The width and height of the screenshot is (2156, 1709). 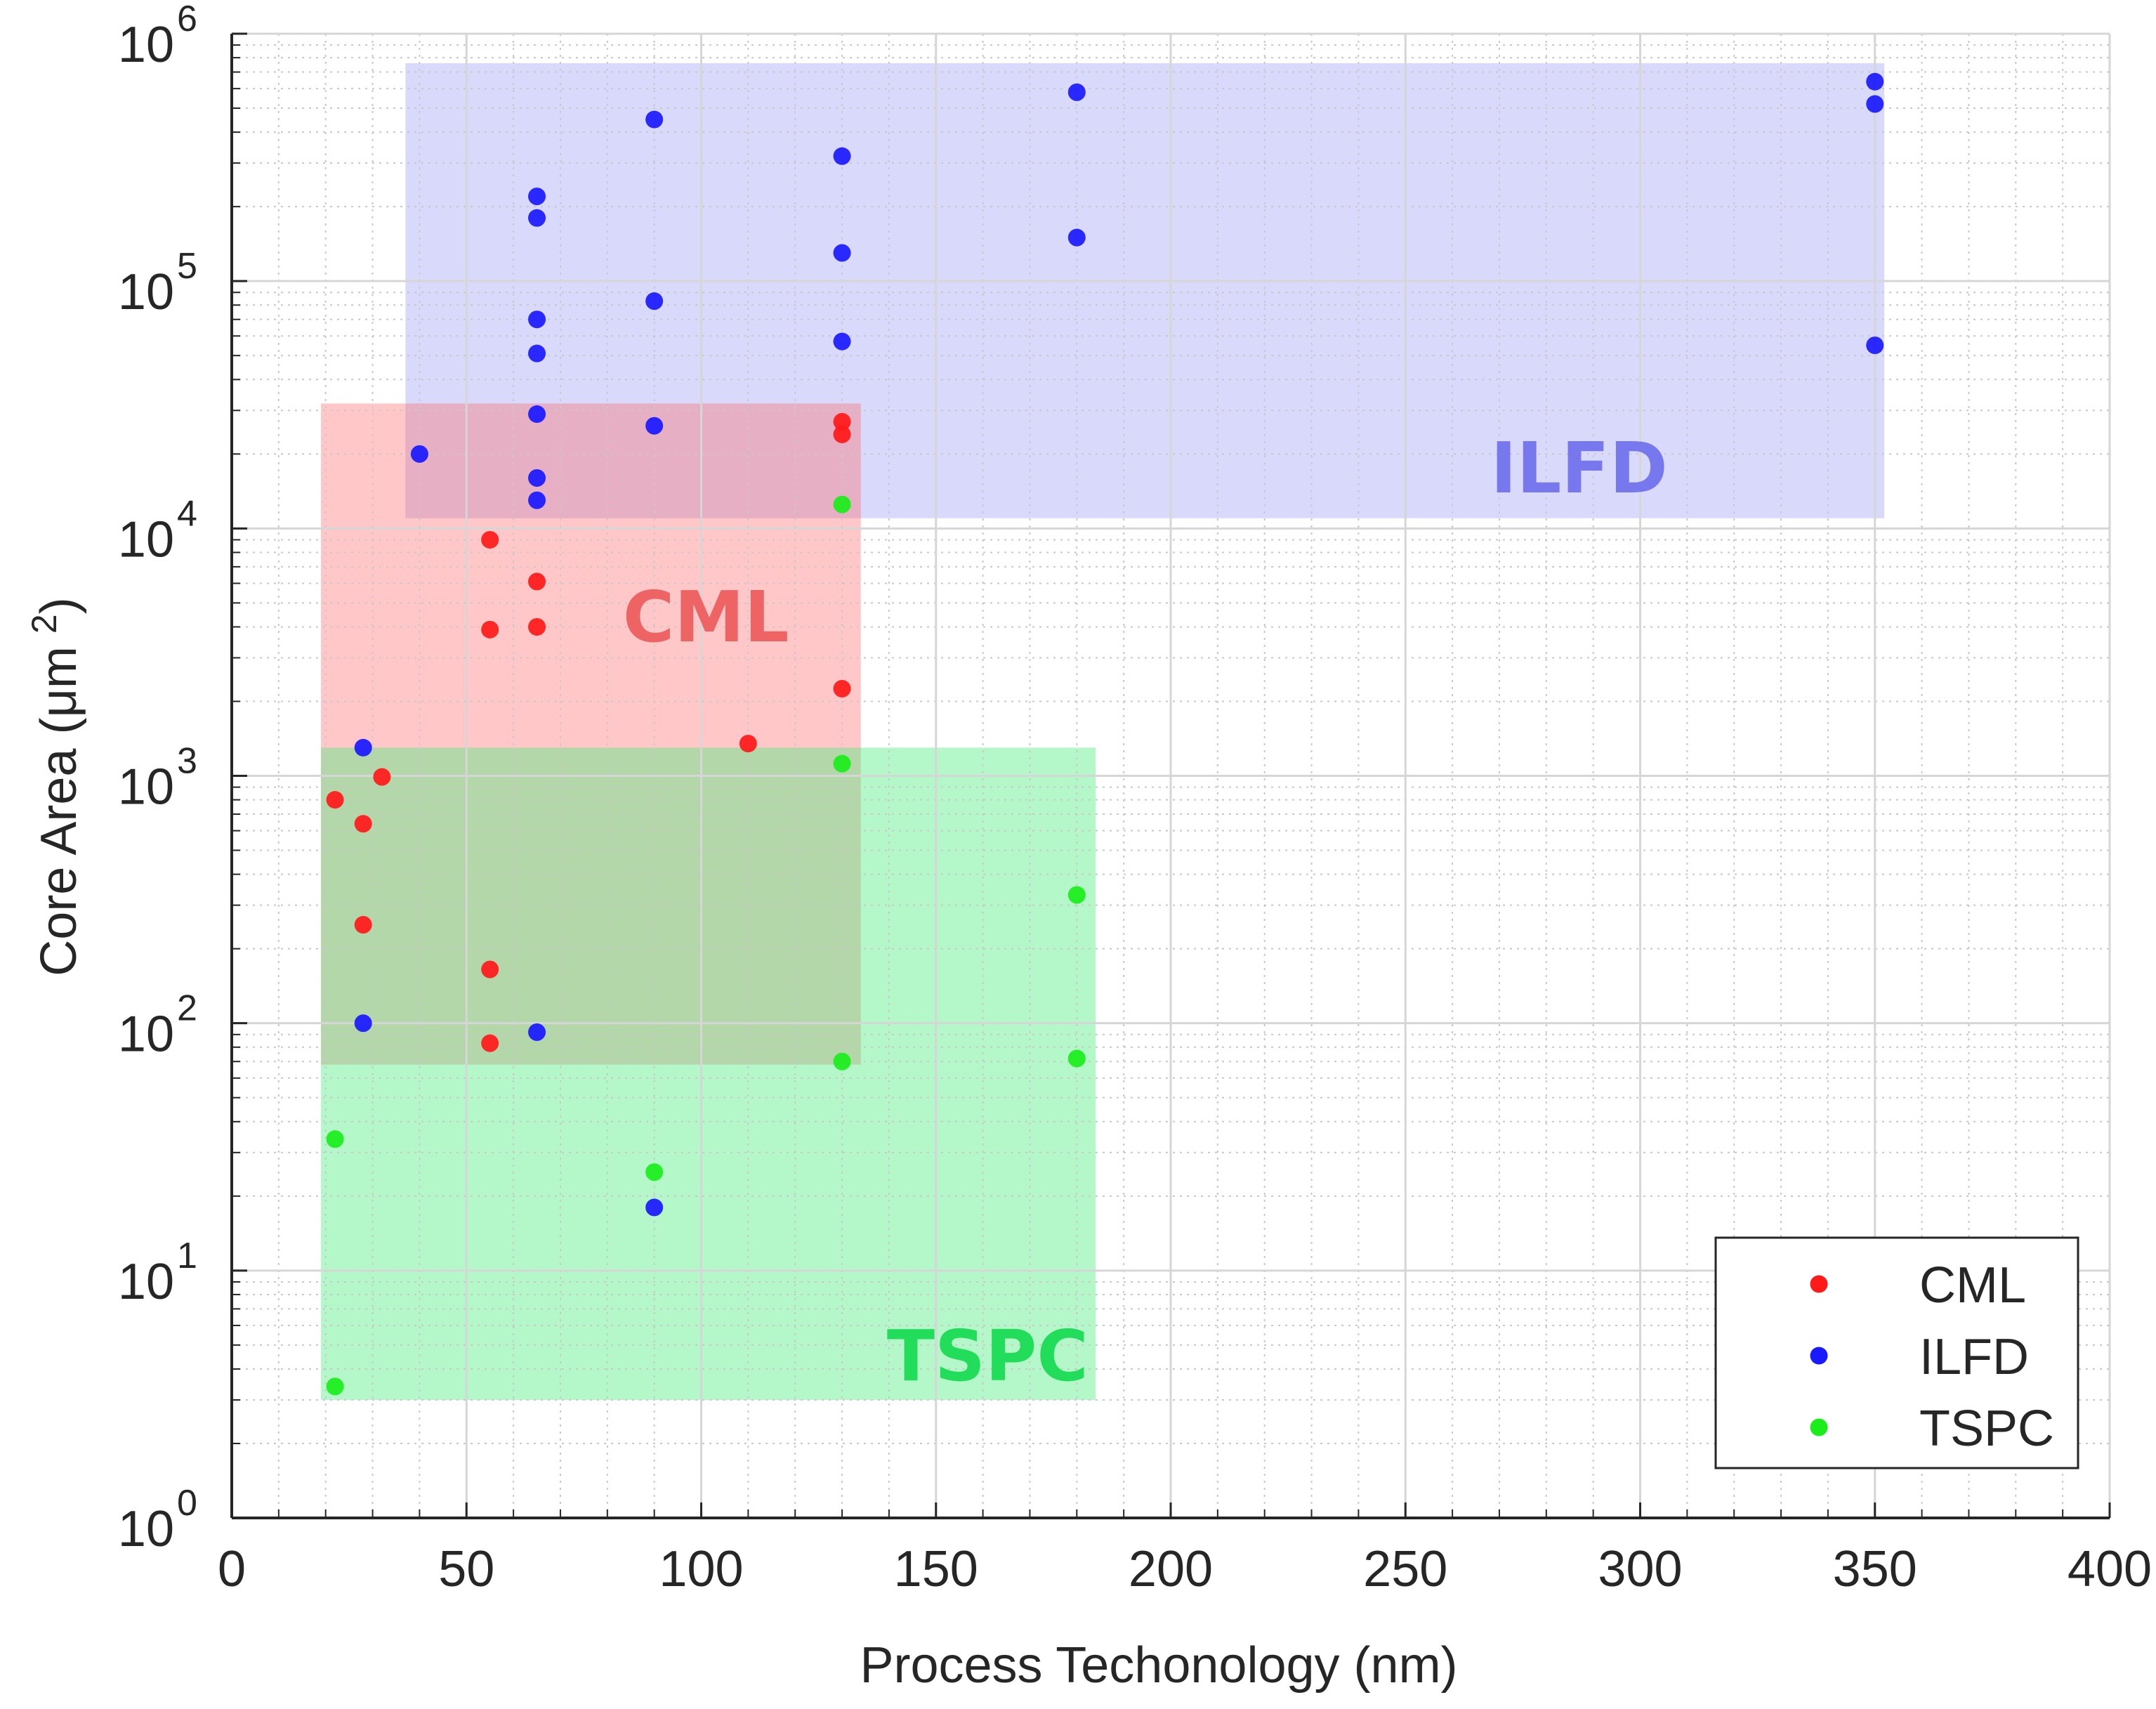 I want to click on x-tick-label: 200, so click(x=1171, y=1569).